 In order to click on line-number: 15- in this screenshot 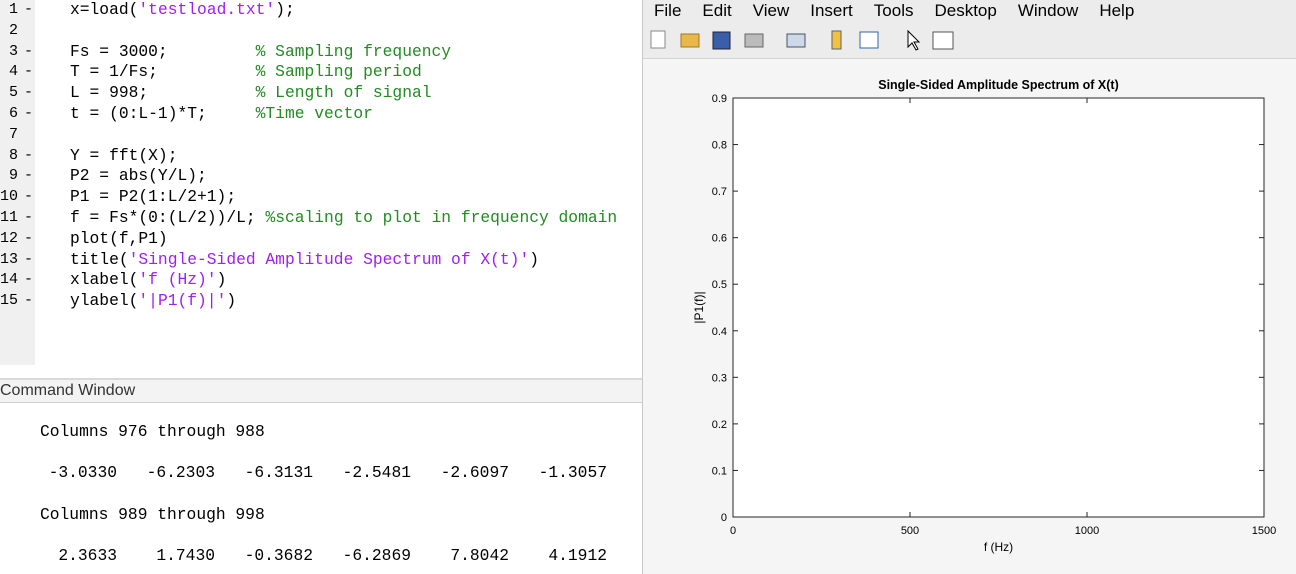, I will do `click(17, 300)`.